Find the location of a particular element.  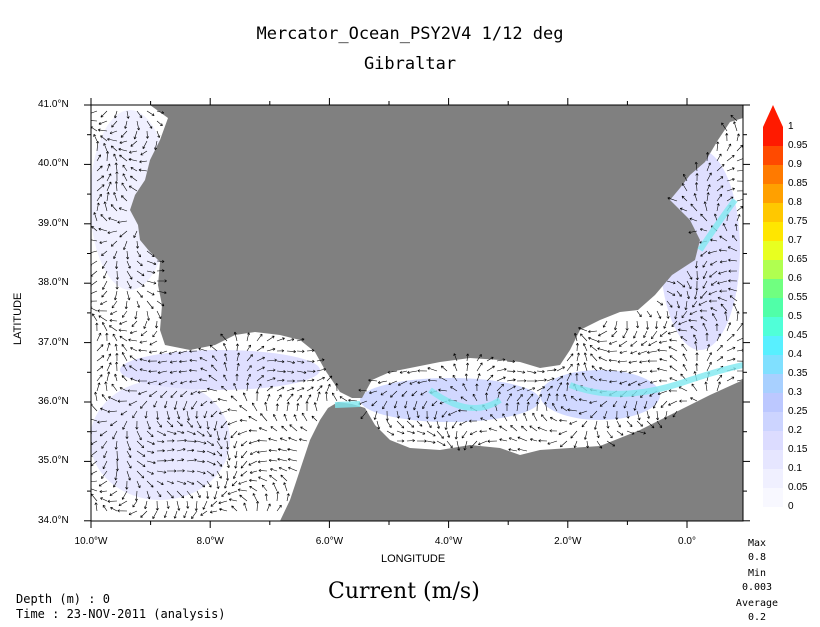

map-title: Mercator_Ocean_PSY2V4 1/12 deg is located at coordinates (410, 34).